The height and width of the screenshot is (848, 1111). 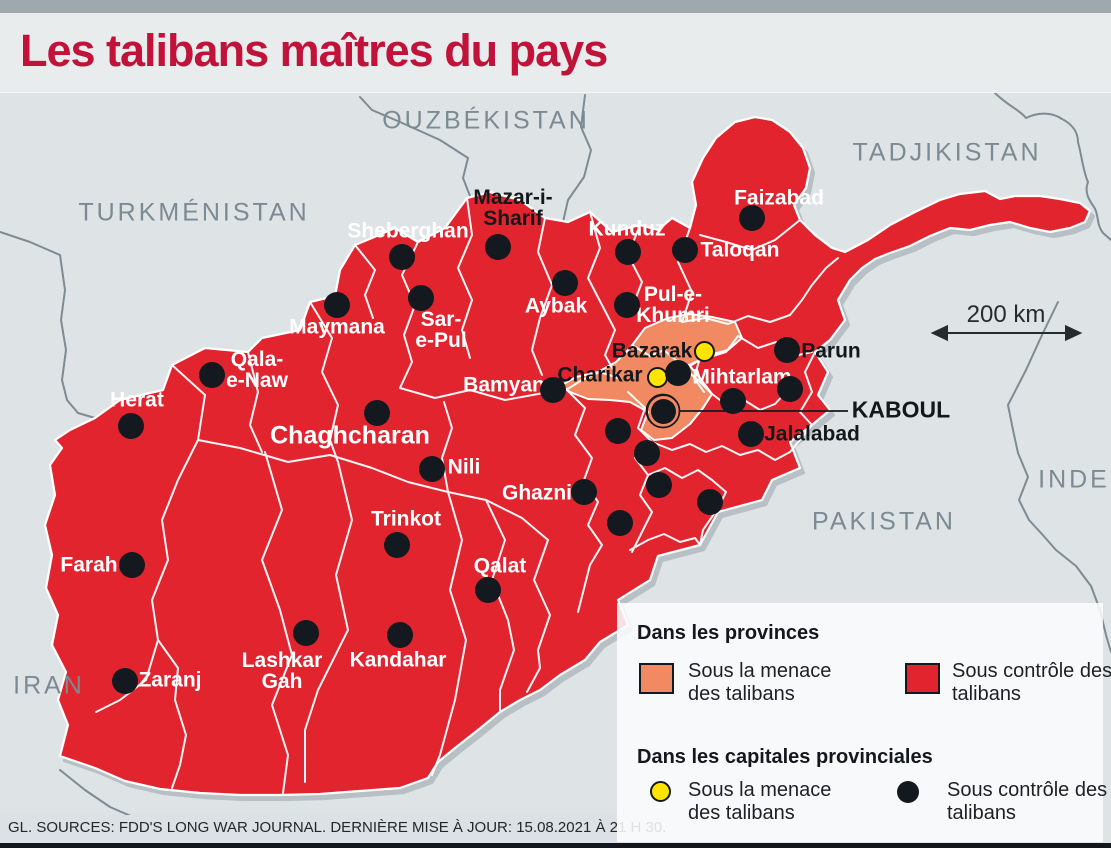 I want to click on capital-dot-nili, so click(x=432, y=469).